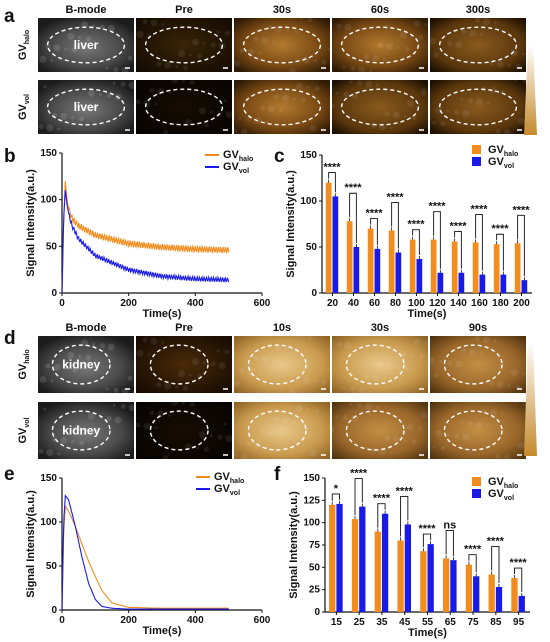 This screenshot has width=550, height=642. I want to click on x-tick-label: 45, so click(405, 622).